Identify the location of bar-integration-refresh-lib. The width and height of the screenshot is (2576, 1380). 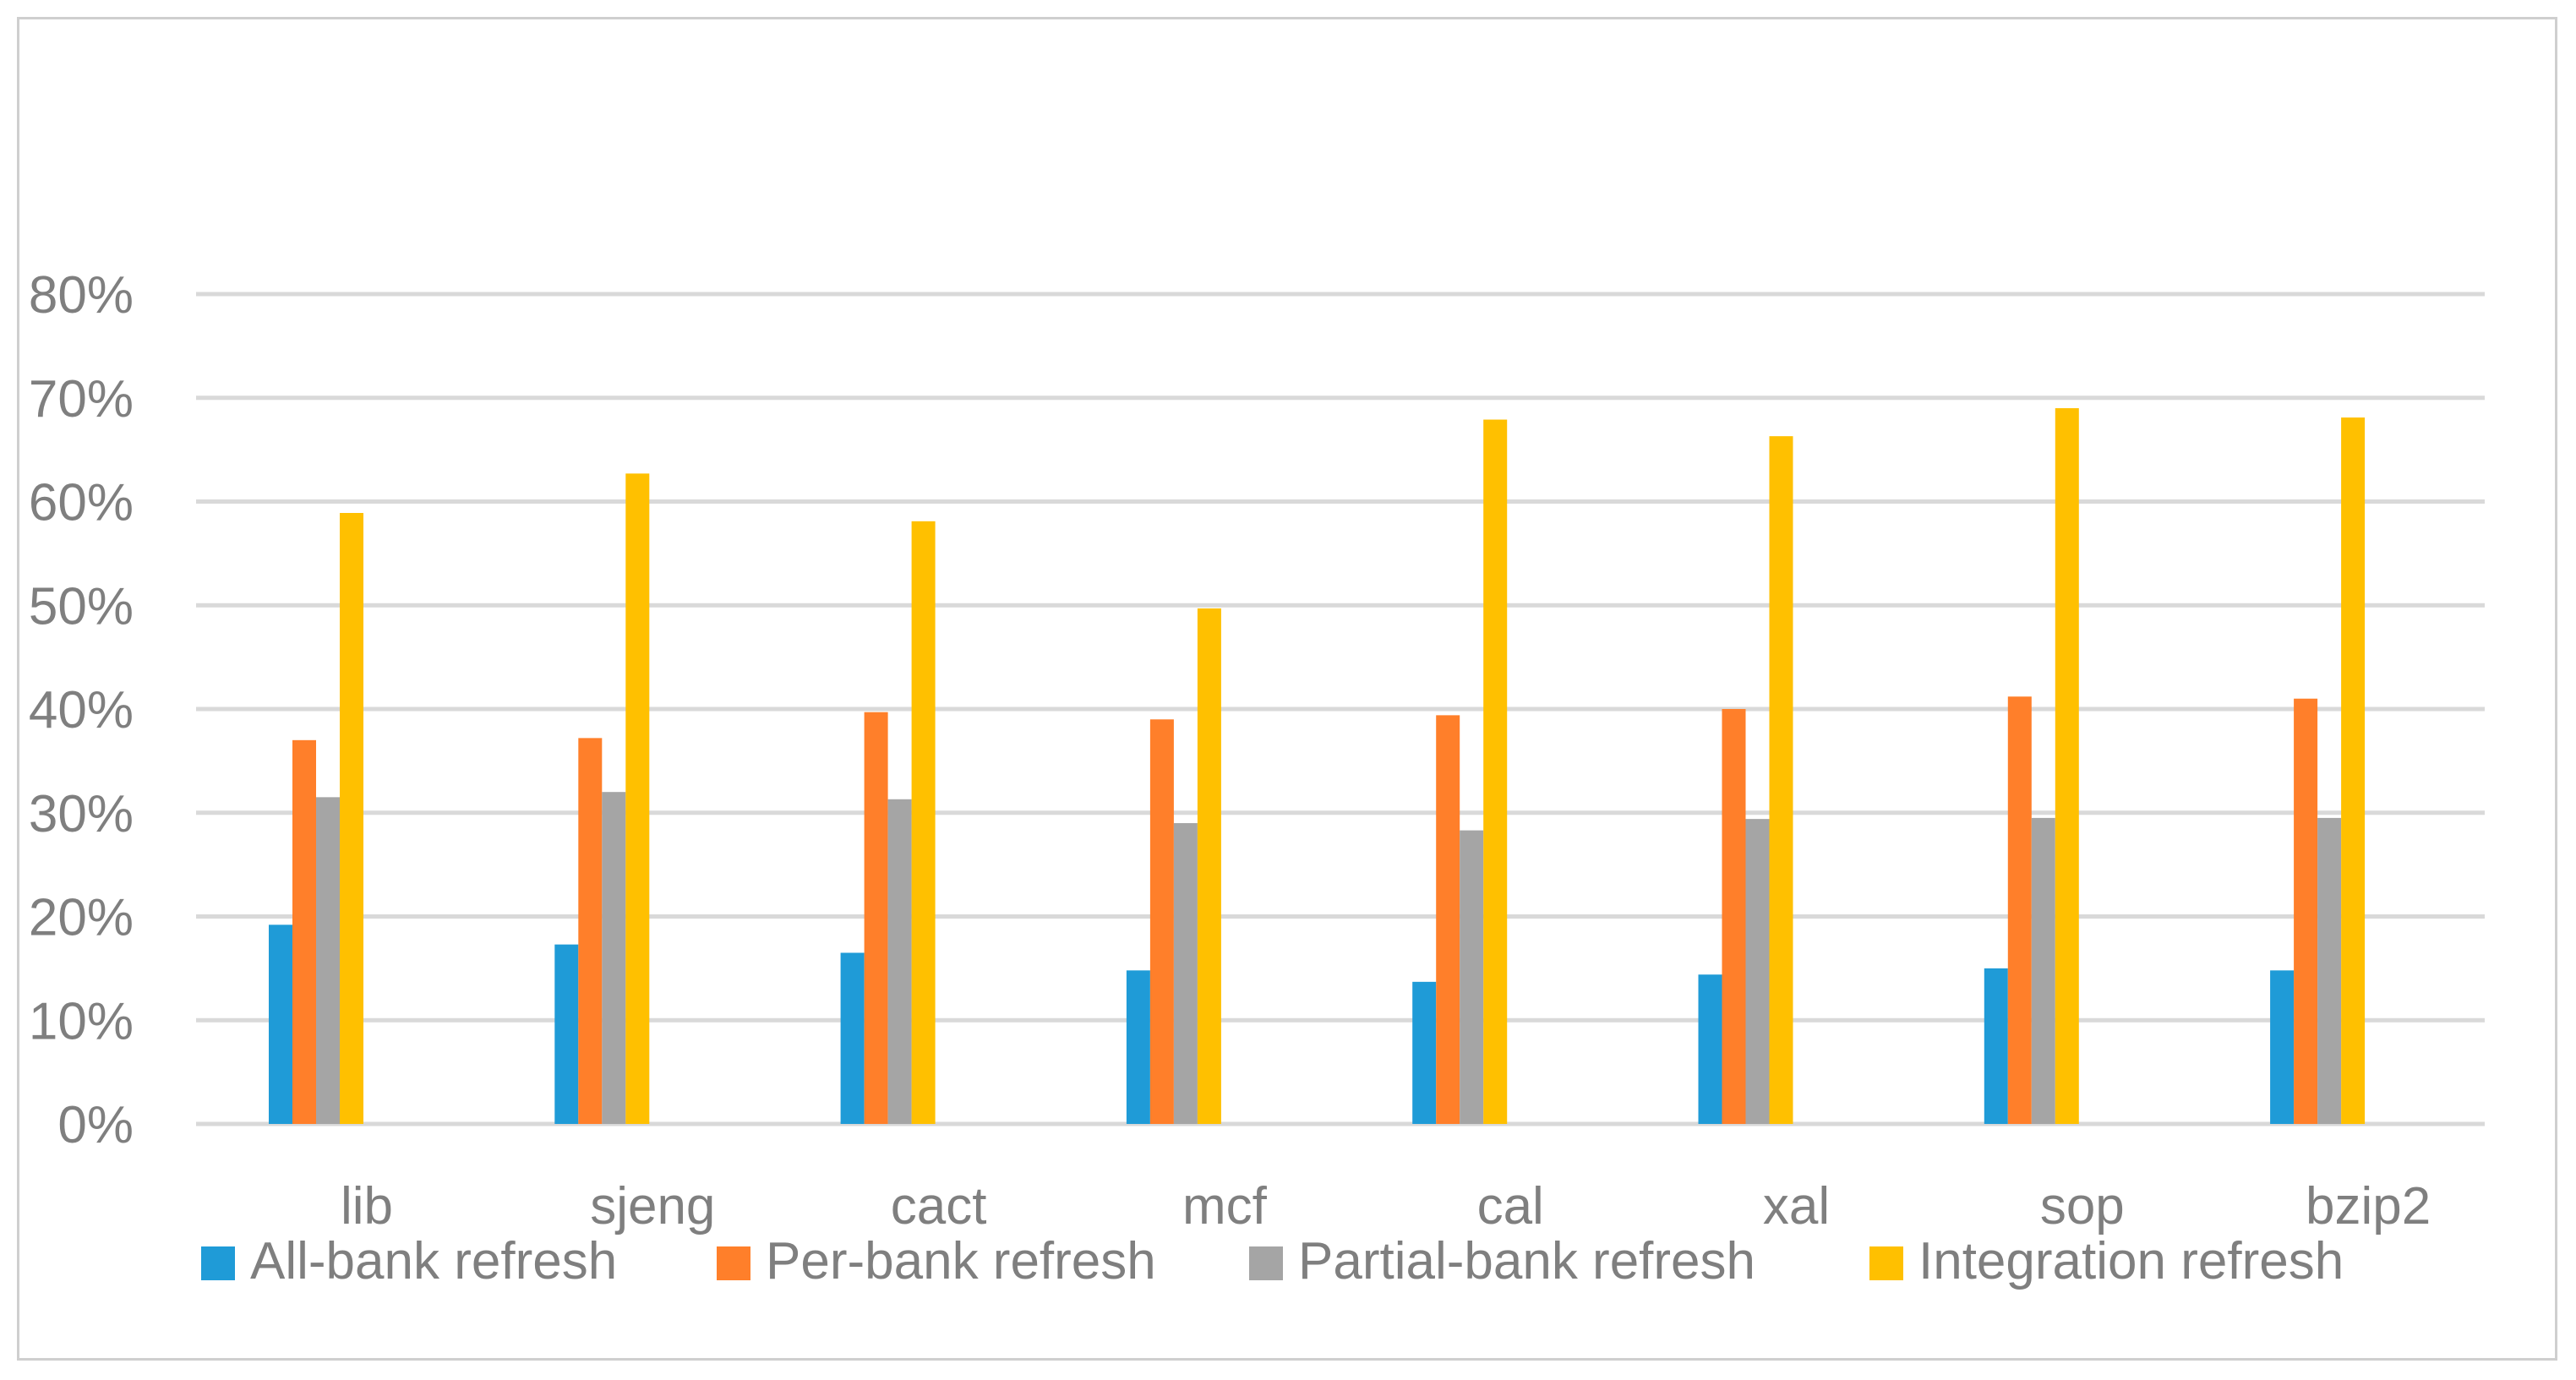
(351, 818).